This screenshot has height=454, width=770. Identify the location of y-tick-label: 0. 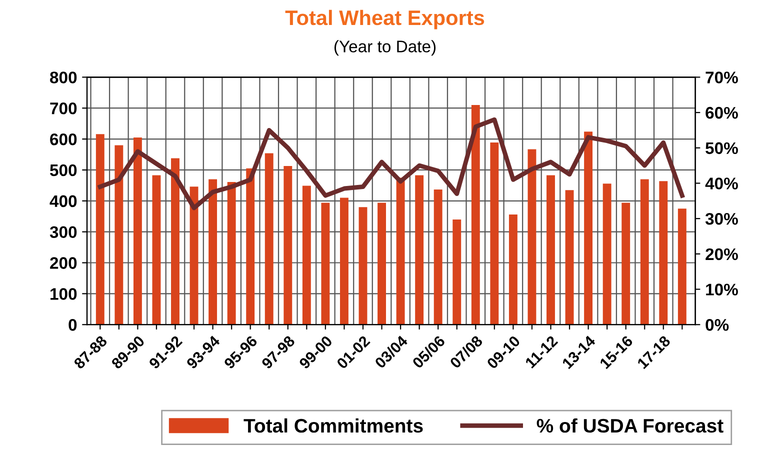
(72, 325).